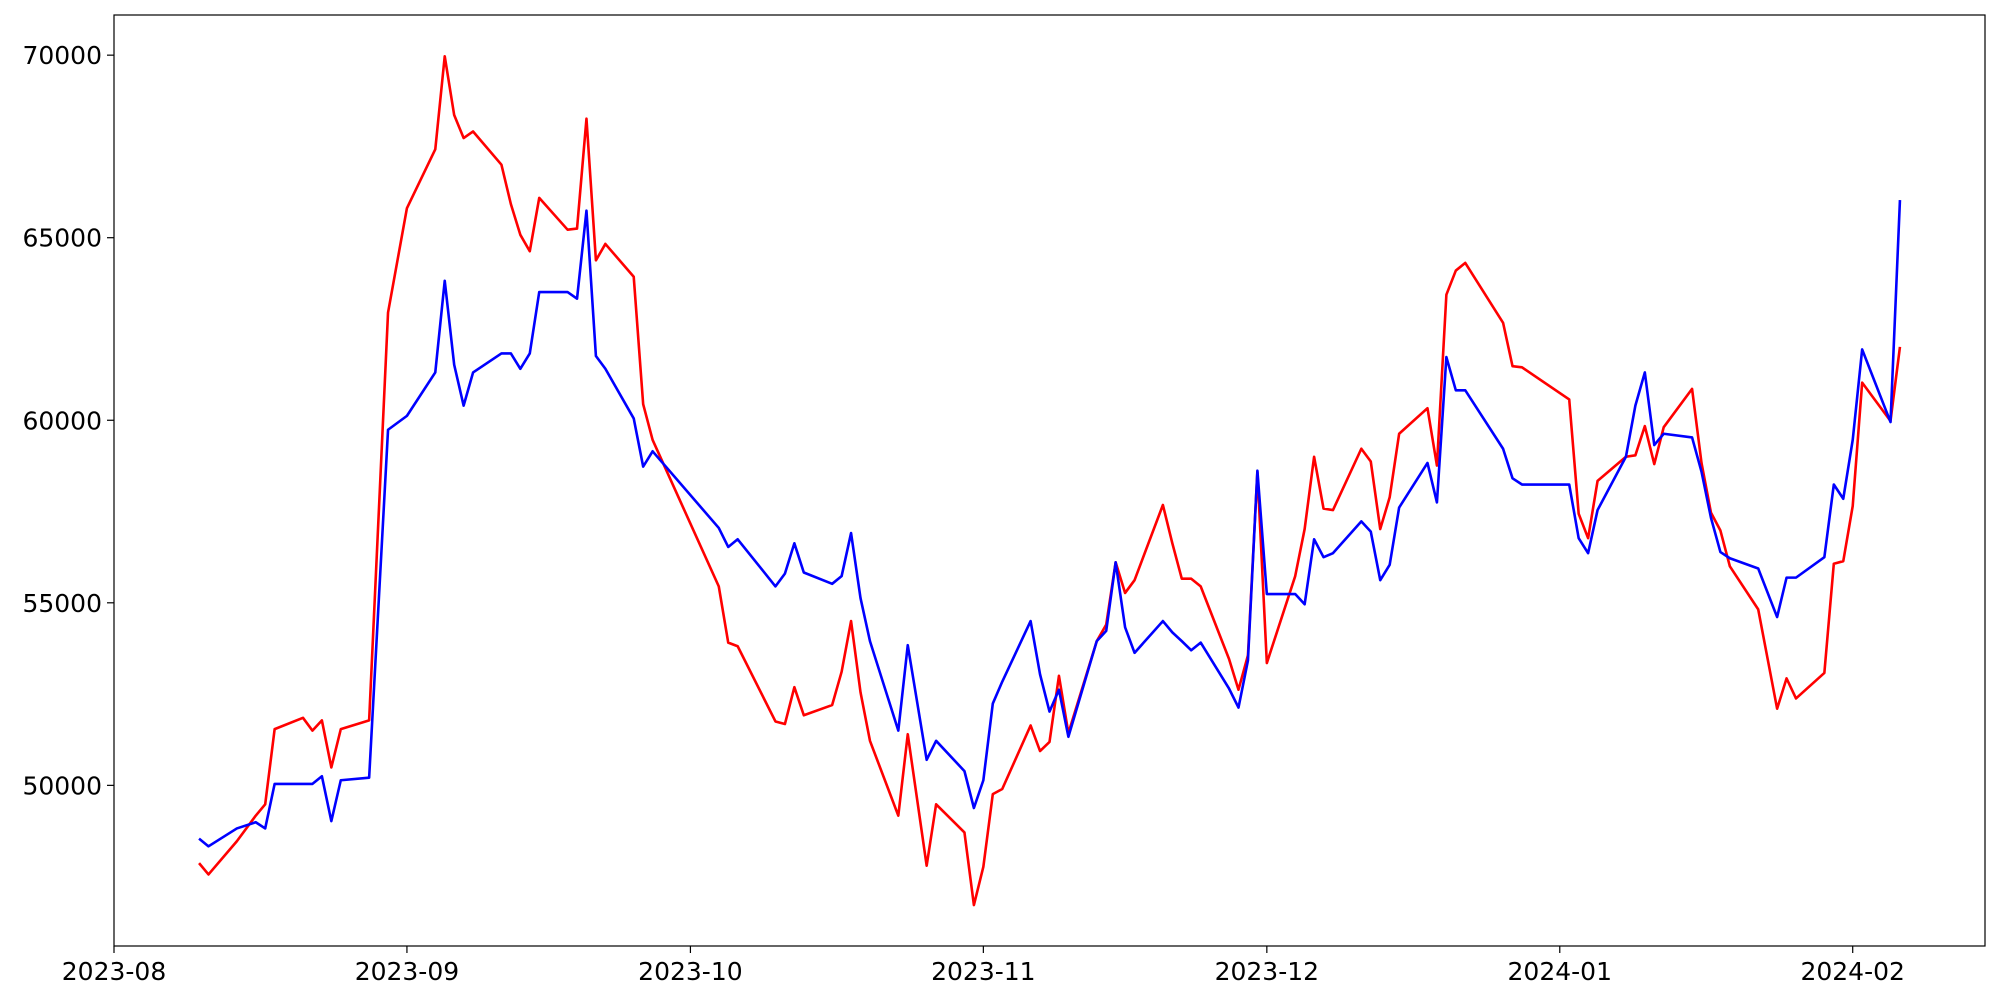  I want to click on y-tick-label: 60000, so click(62, 420).